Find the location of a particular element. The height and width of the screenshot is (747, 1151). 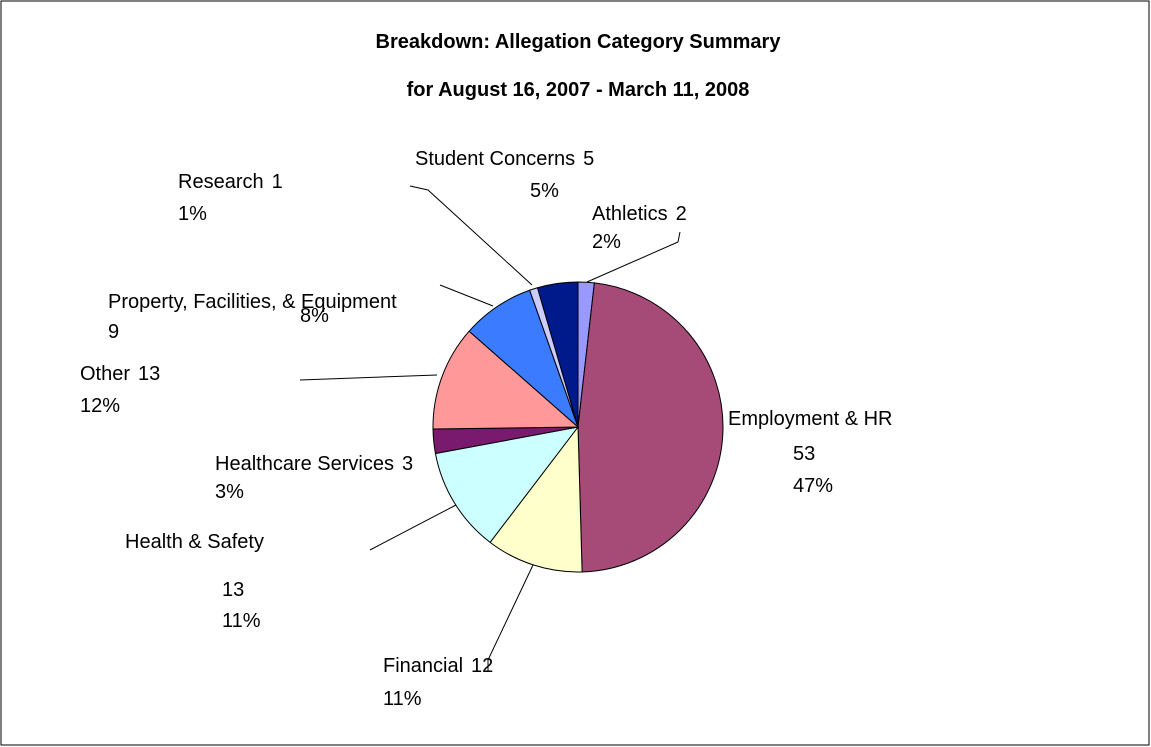

label-category: Financial is located at coordinates (423, 666).